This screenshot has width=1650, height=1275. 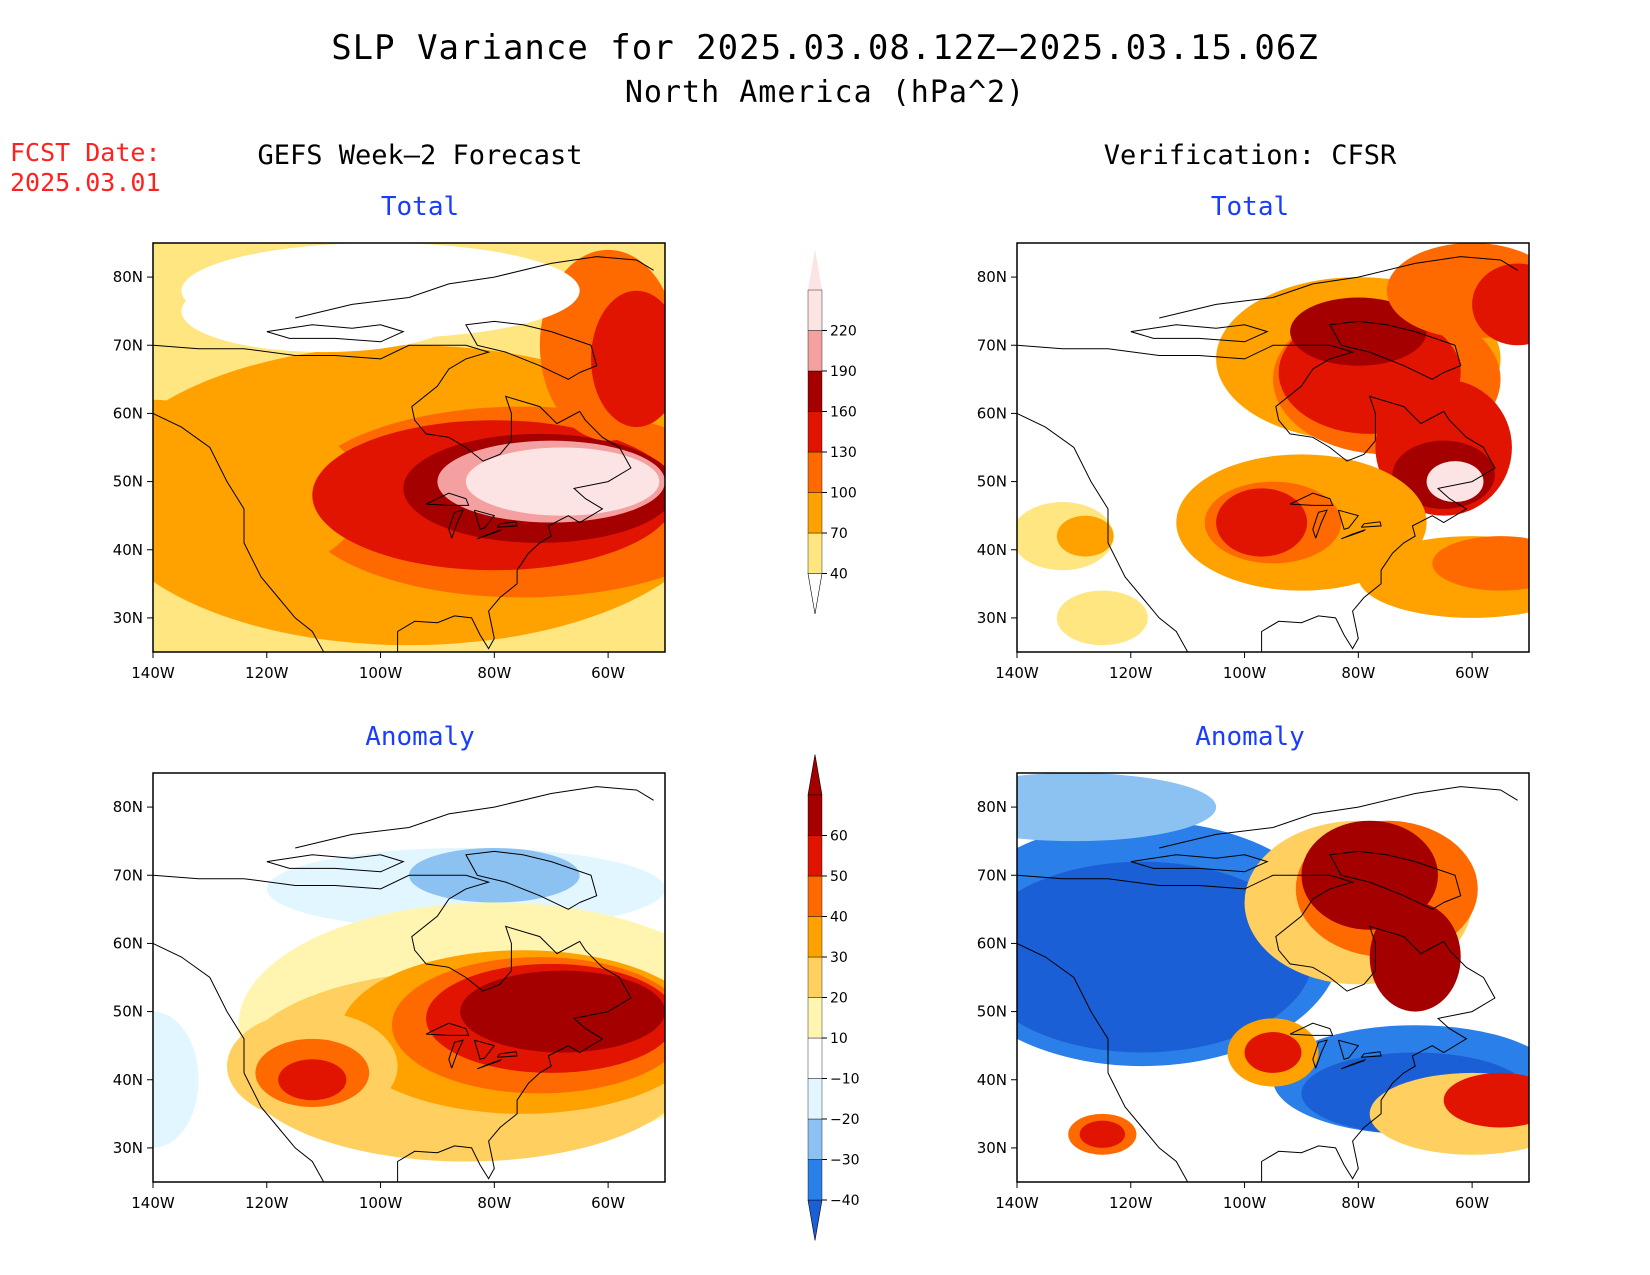 What do you see at coordinates (843, 372) in the screenshot?
I see `colorbar-tick-label: 190` at bounding box center [843, 372].